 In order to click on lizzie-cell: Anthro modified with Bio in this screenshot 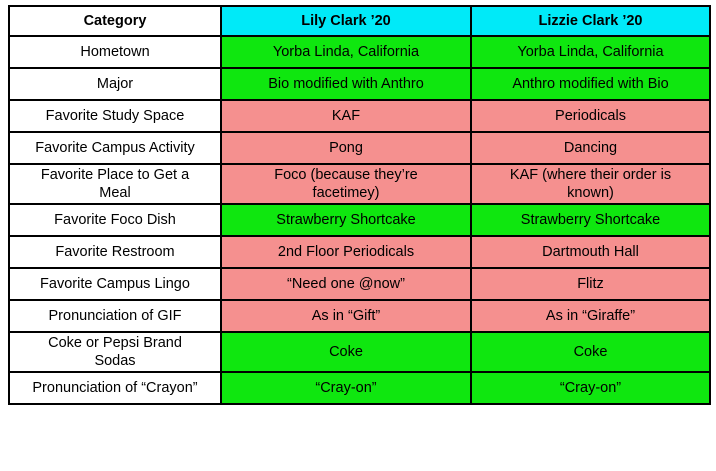, I will do `click(590, 84)`.